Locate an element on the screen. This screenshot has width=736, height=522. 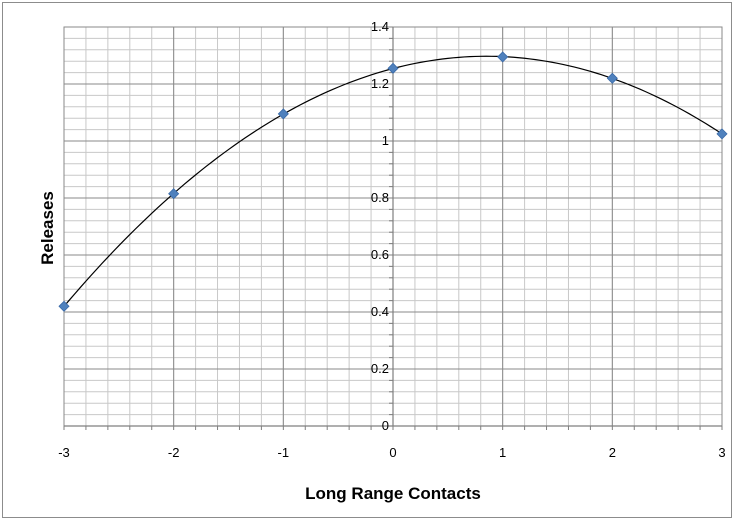
x-tick-label: -1 is located at coordinates (284, 452).